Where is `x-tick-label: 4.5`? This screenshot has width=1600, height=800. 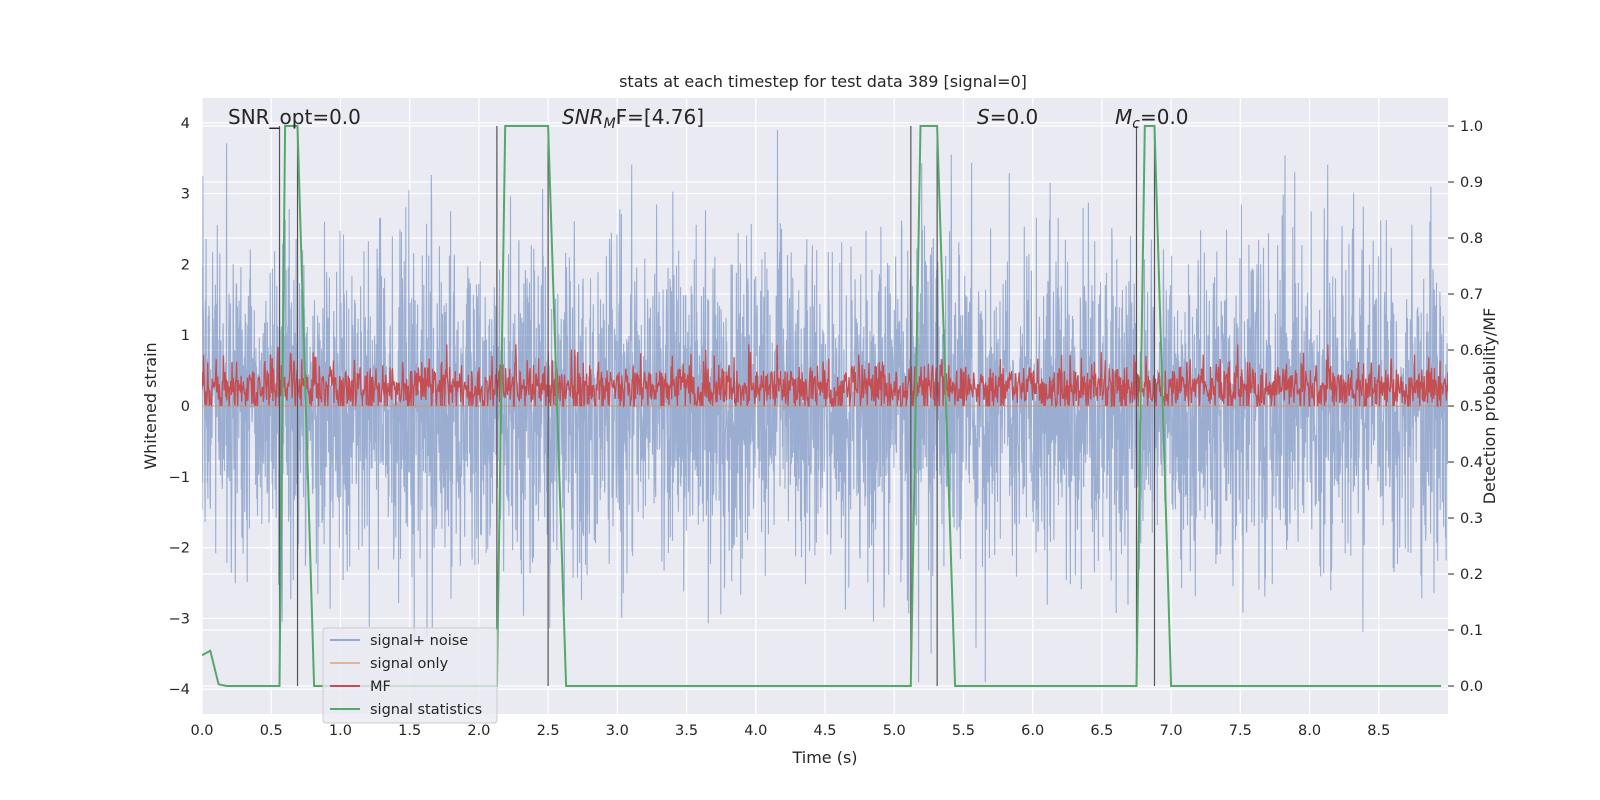 x-tick-label: 4.5 is located at coordinates (824, 731).